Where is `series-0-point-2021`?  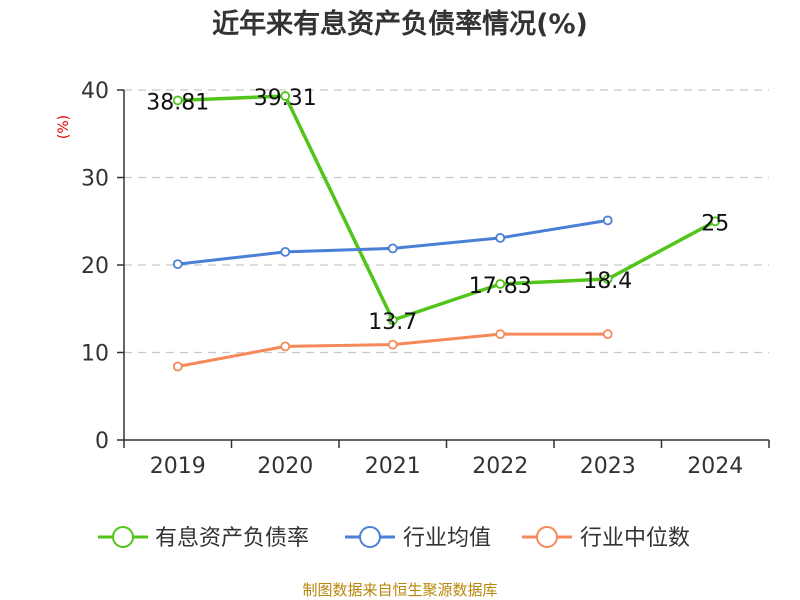 series-0-point-2021 is located at coordinates (392, 320).